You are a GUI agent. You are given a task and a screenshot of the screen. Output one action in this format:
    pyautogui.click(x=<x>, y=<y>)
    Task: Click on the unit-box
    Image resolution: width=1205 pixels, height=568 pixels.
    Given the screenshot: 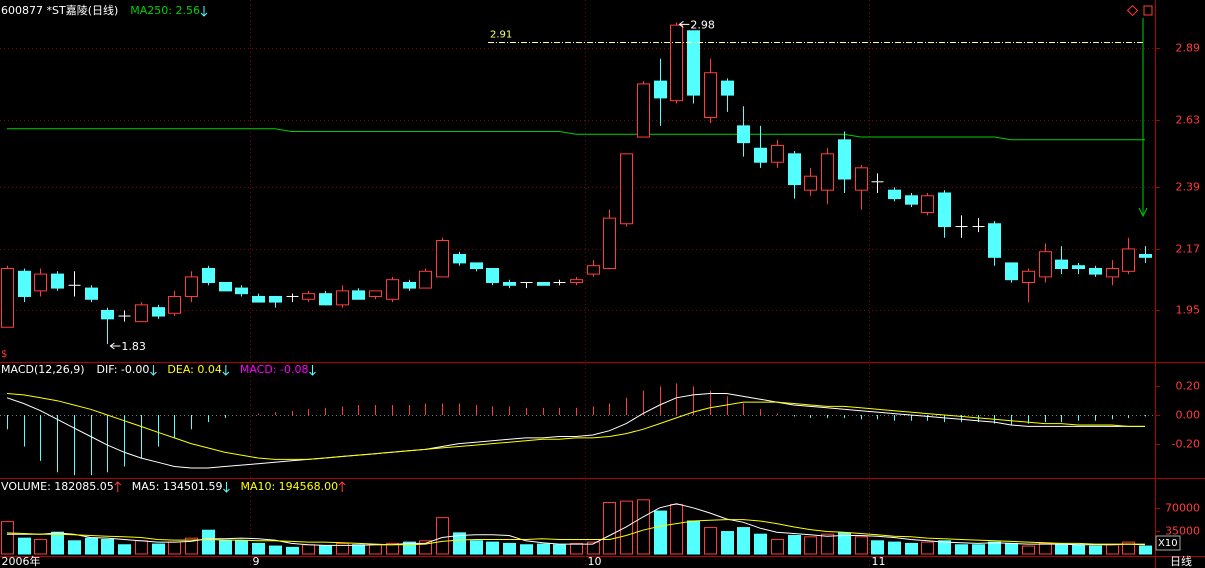 What is the action you would take?
    pyautogui.click(x=1168, y=543)
    